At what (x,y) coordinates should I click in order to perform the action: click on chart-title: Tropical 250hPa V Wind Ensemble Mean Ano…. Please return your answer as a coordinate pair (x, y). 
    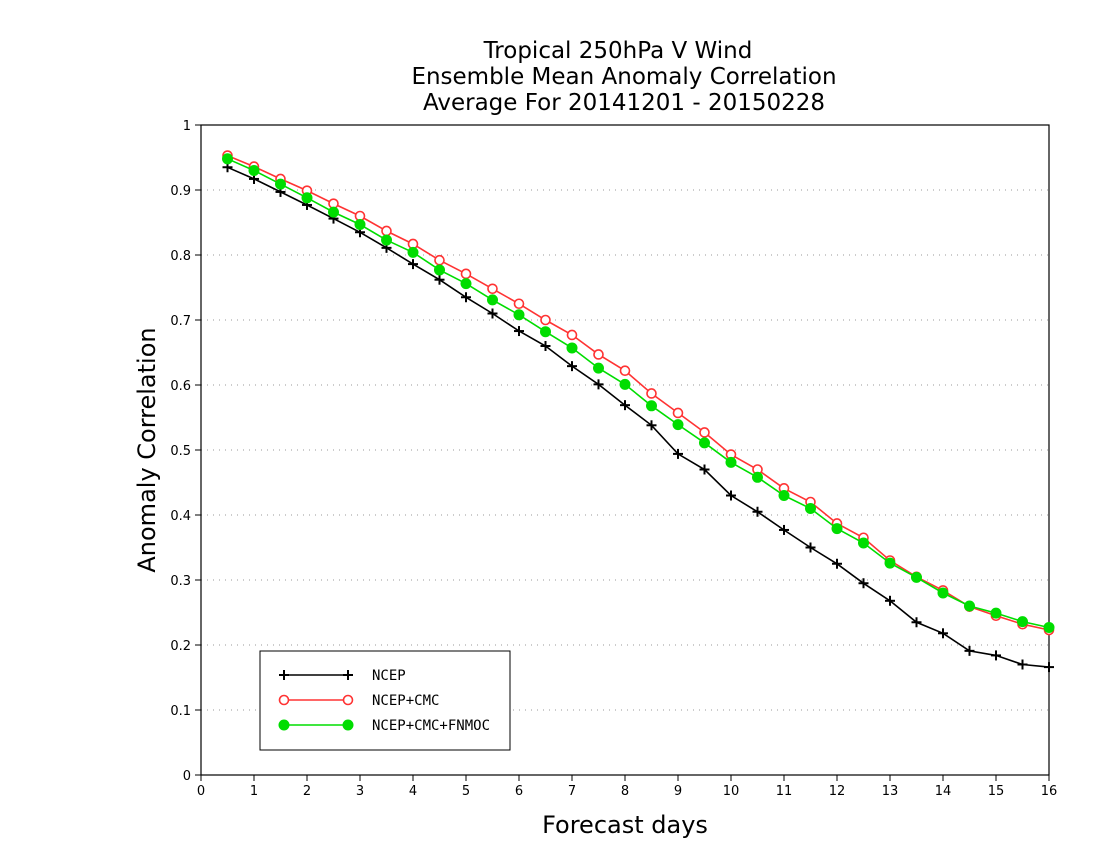
    Looking at the image, I should click on (623, 77).